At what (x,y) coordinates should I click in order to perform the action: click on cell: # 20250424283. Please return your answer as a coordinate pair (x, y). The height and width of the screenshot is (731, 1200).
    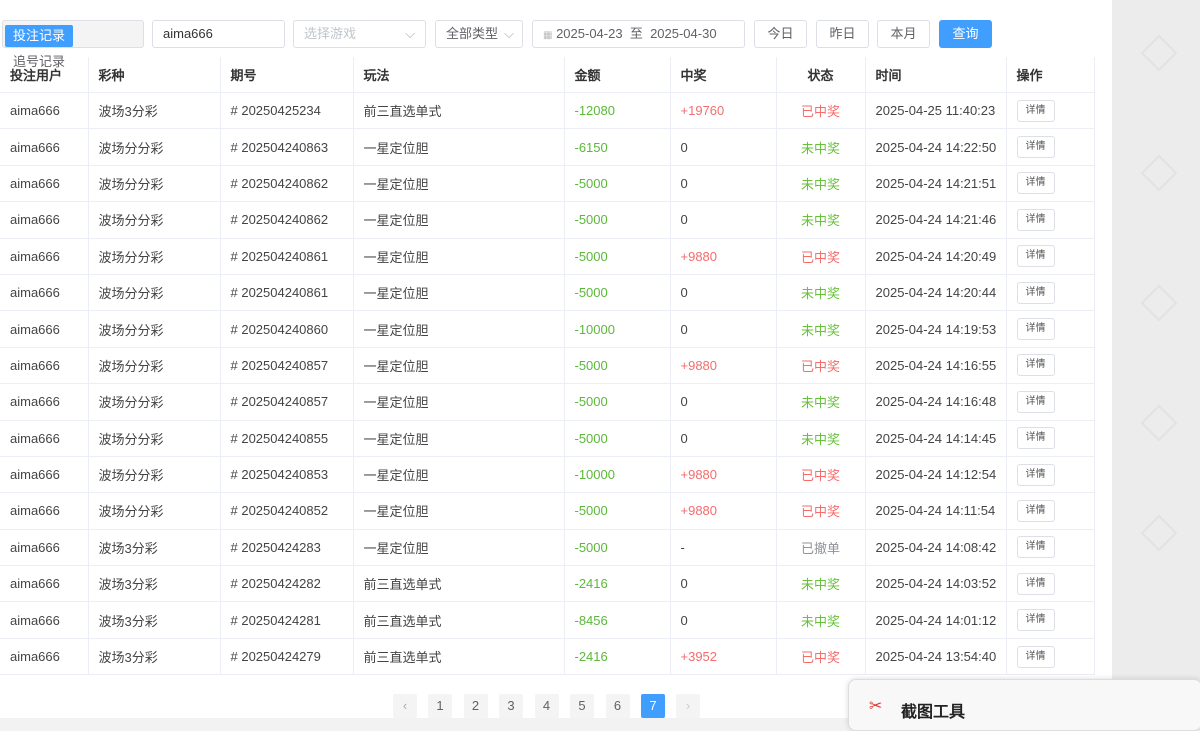
    Looking at the image, I should click on (287, 548).